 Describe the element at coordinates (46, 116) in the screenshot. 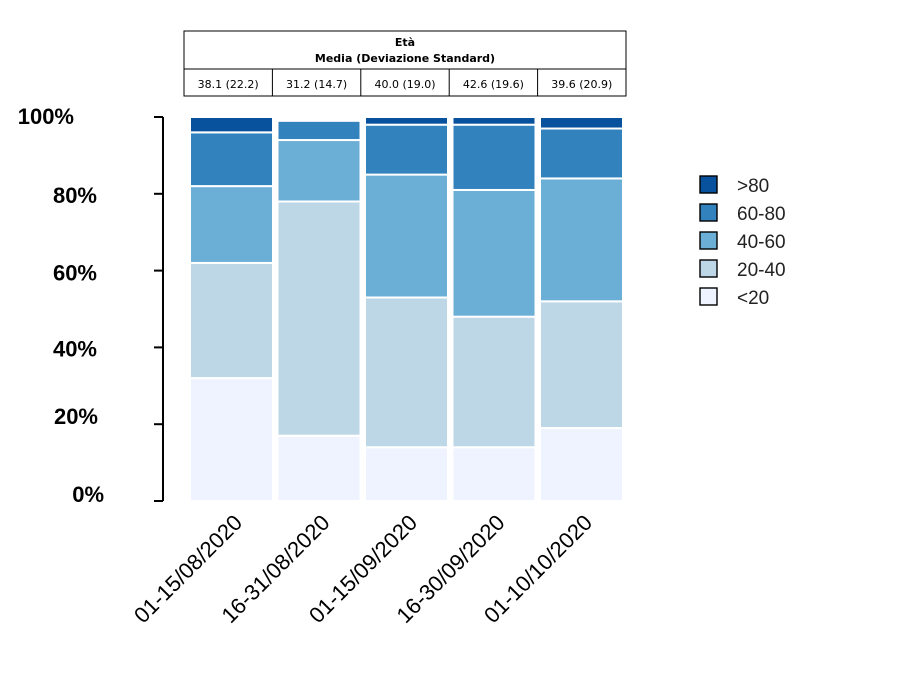

I see `y-tick-label: 100%` at that location.